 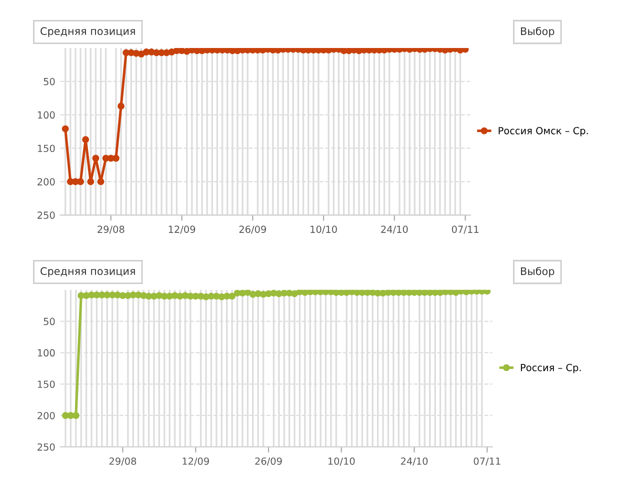 What do you see at coordinates (550, 369) in the screenshot?
I see `legend-label: Россия – Ср.` at bounding box center [550, 369].